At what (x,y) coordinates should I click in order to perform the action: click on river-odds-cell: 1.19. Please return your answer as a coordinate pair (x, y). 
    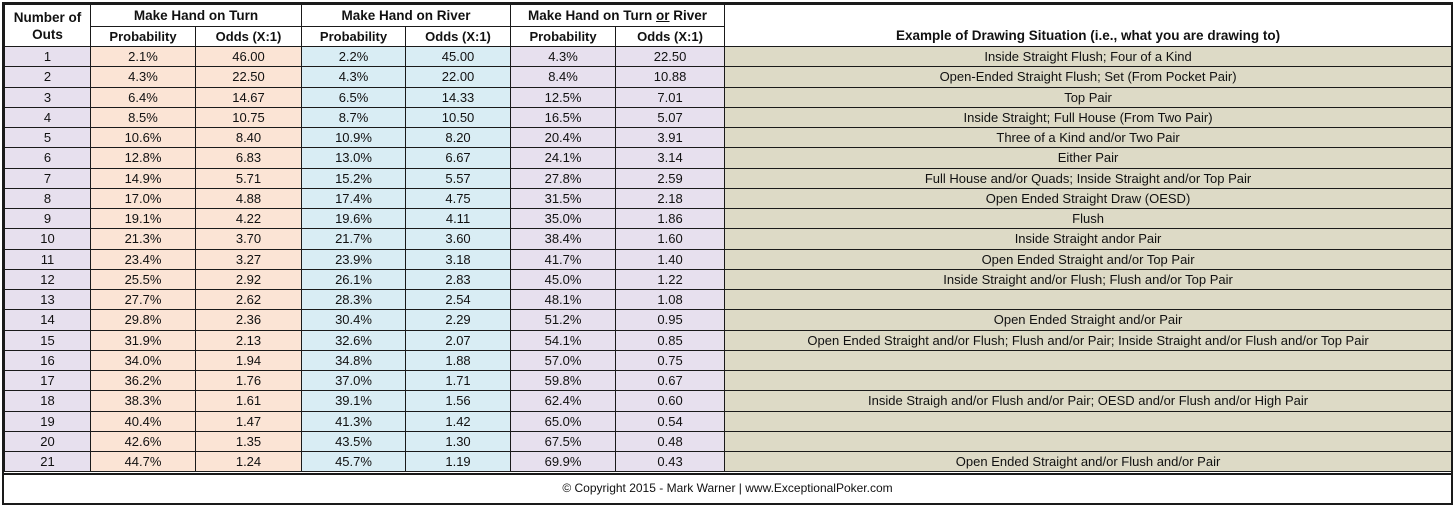
    Looking at the image, I should click on (458, 461).